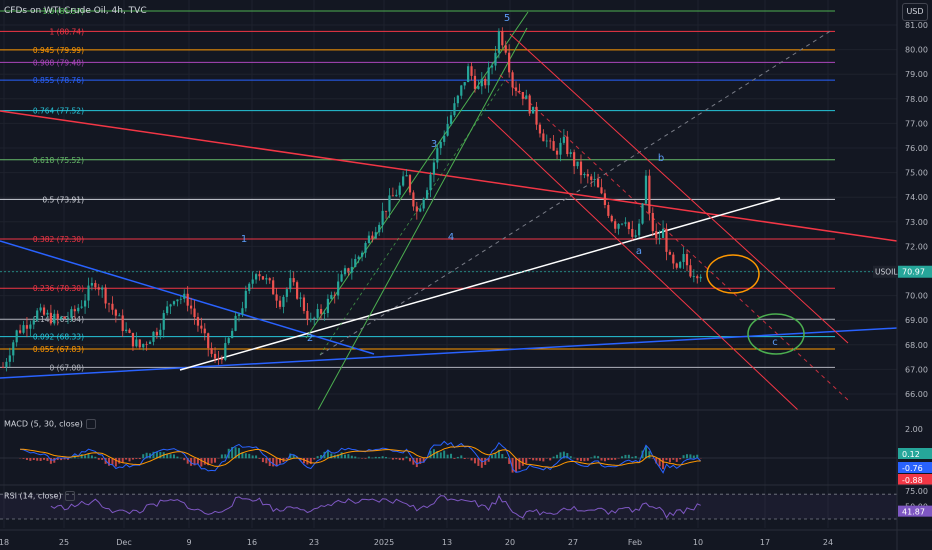 This screenshot has width=932, height=550. What do you see at coordinates (912, 480) in the screenshot?
I see `macd-value-label: -0.88` at bounding box center [912, 480].